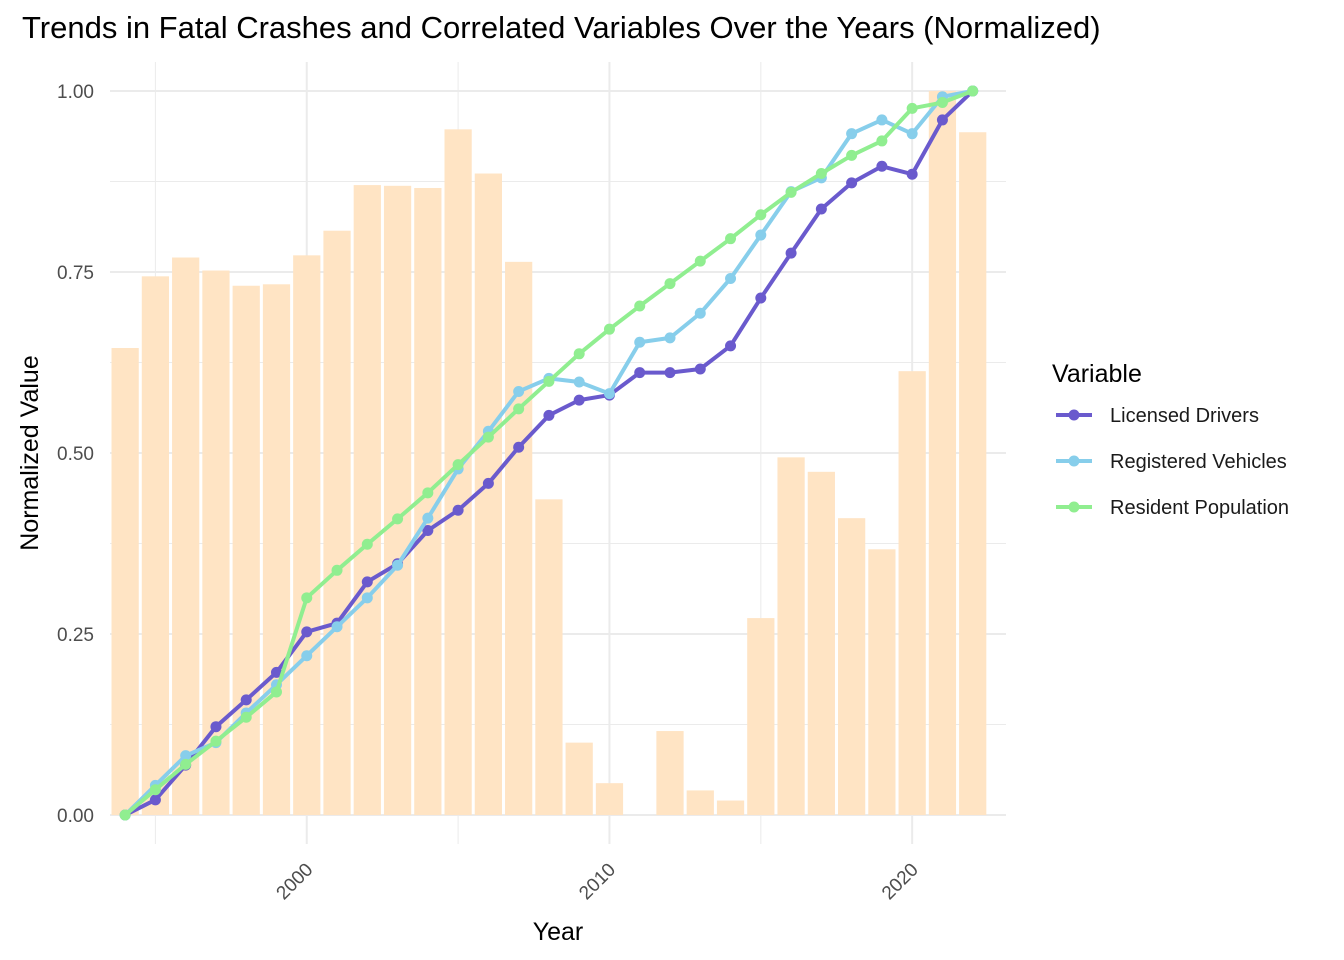 Image resolution: width=1344 pixels, height=960 pixels. I want to click on bar-2007, so click(519, 538).